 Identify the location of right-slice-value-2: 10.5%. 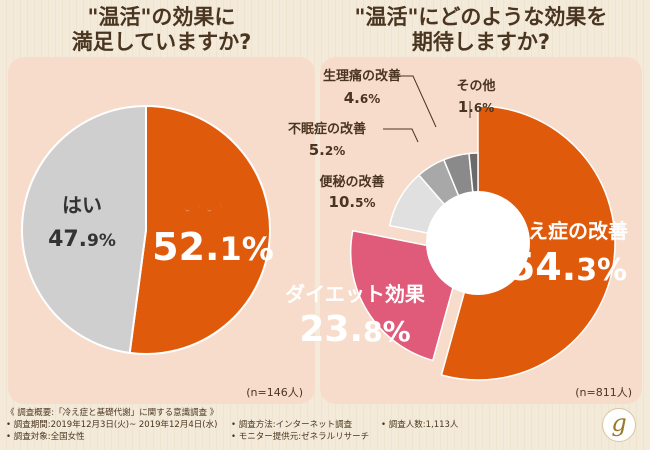
(352, 202).